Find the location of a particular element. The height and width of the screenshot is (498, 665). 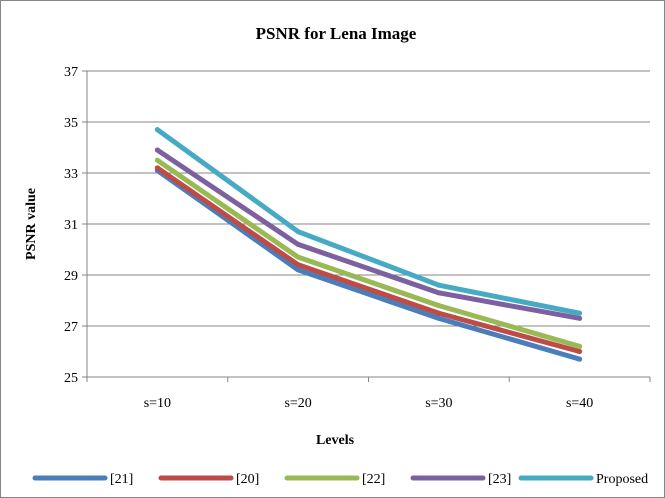

legend-label: [20] is located at coordinates (247, 479).